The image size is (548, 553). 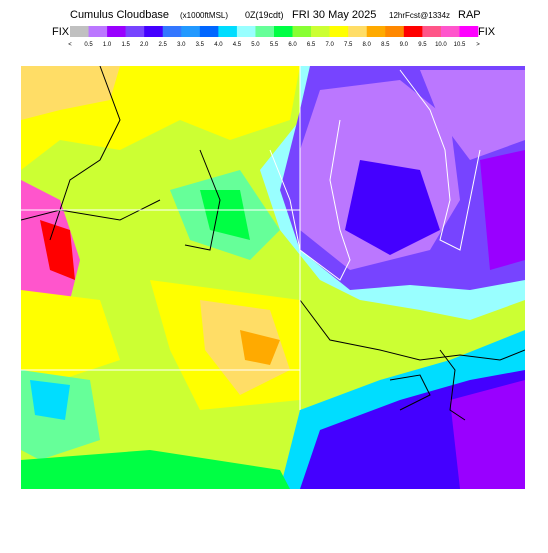 I want to click on legend-label: 1.5, so click(x=125, y=45).